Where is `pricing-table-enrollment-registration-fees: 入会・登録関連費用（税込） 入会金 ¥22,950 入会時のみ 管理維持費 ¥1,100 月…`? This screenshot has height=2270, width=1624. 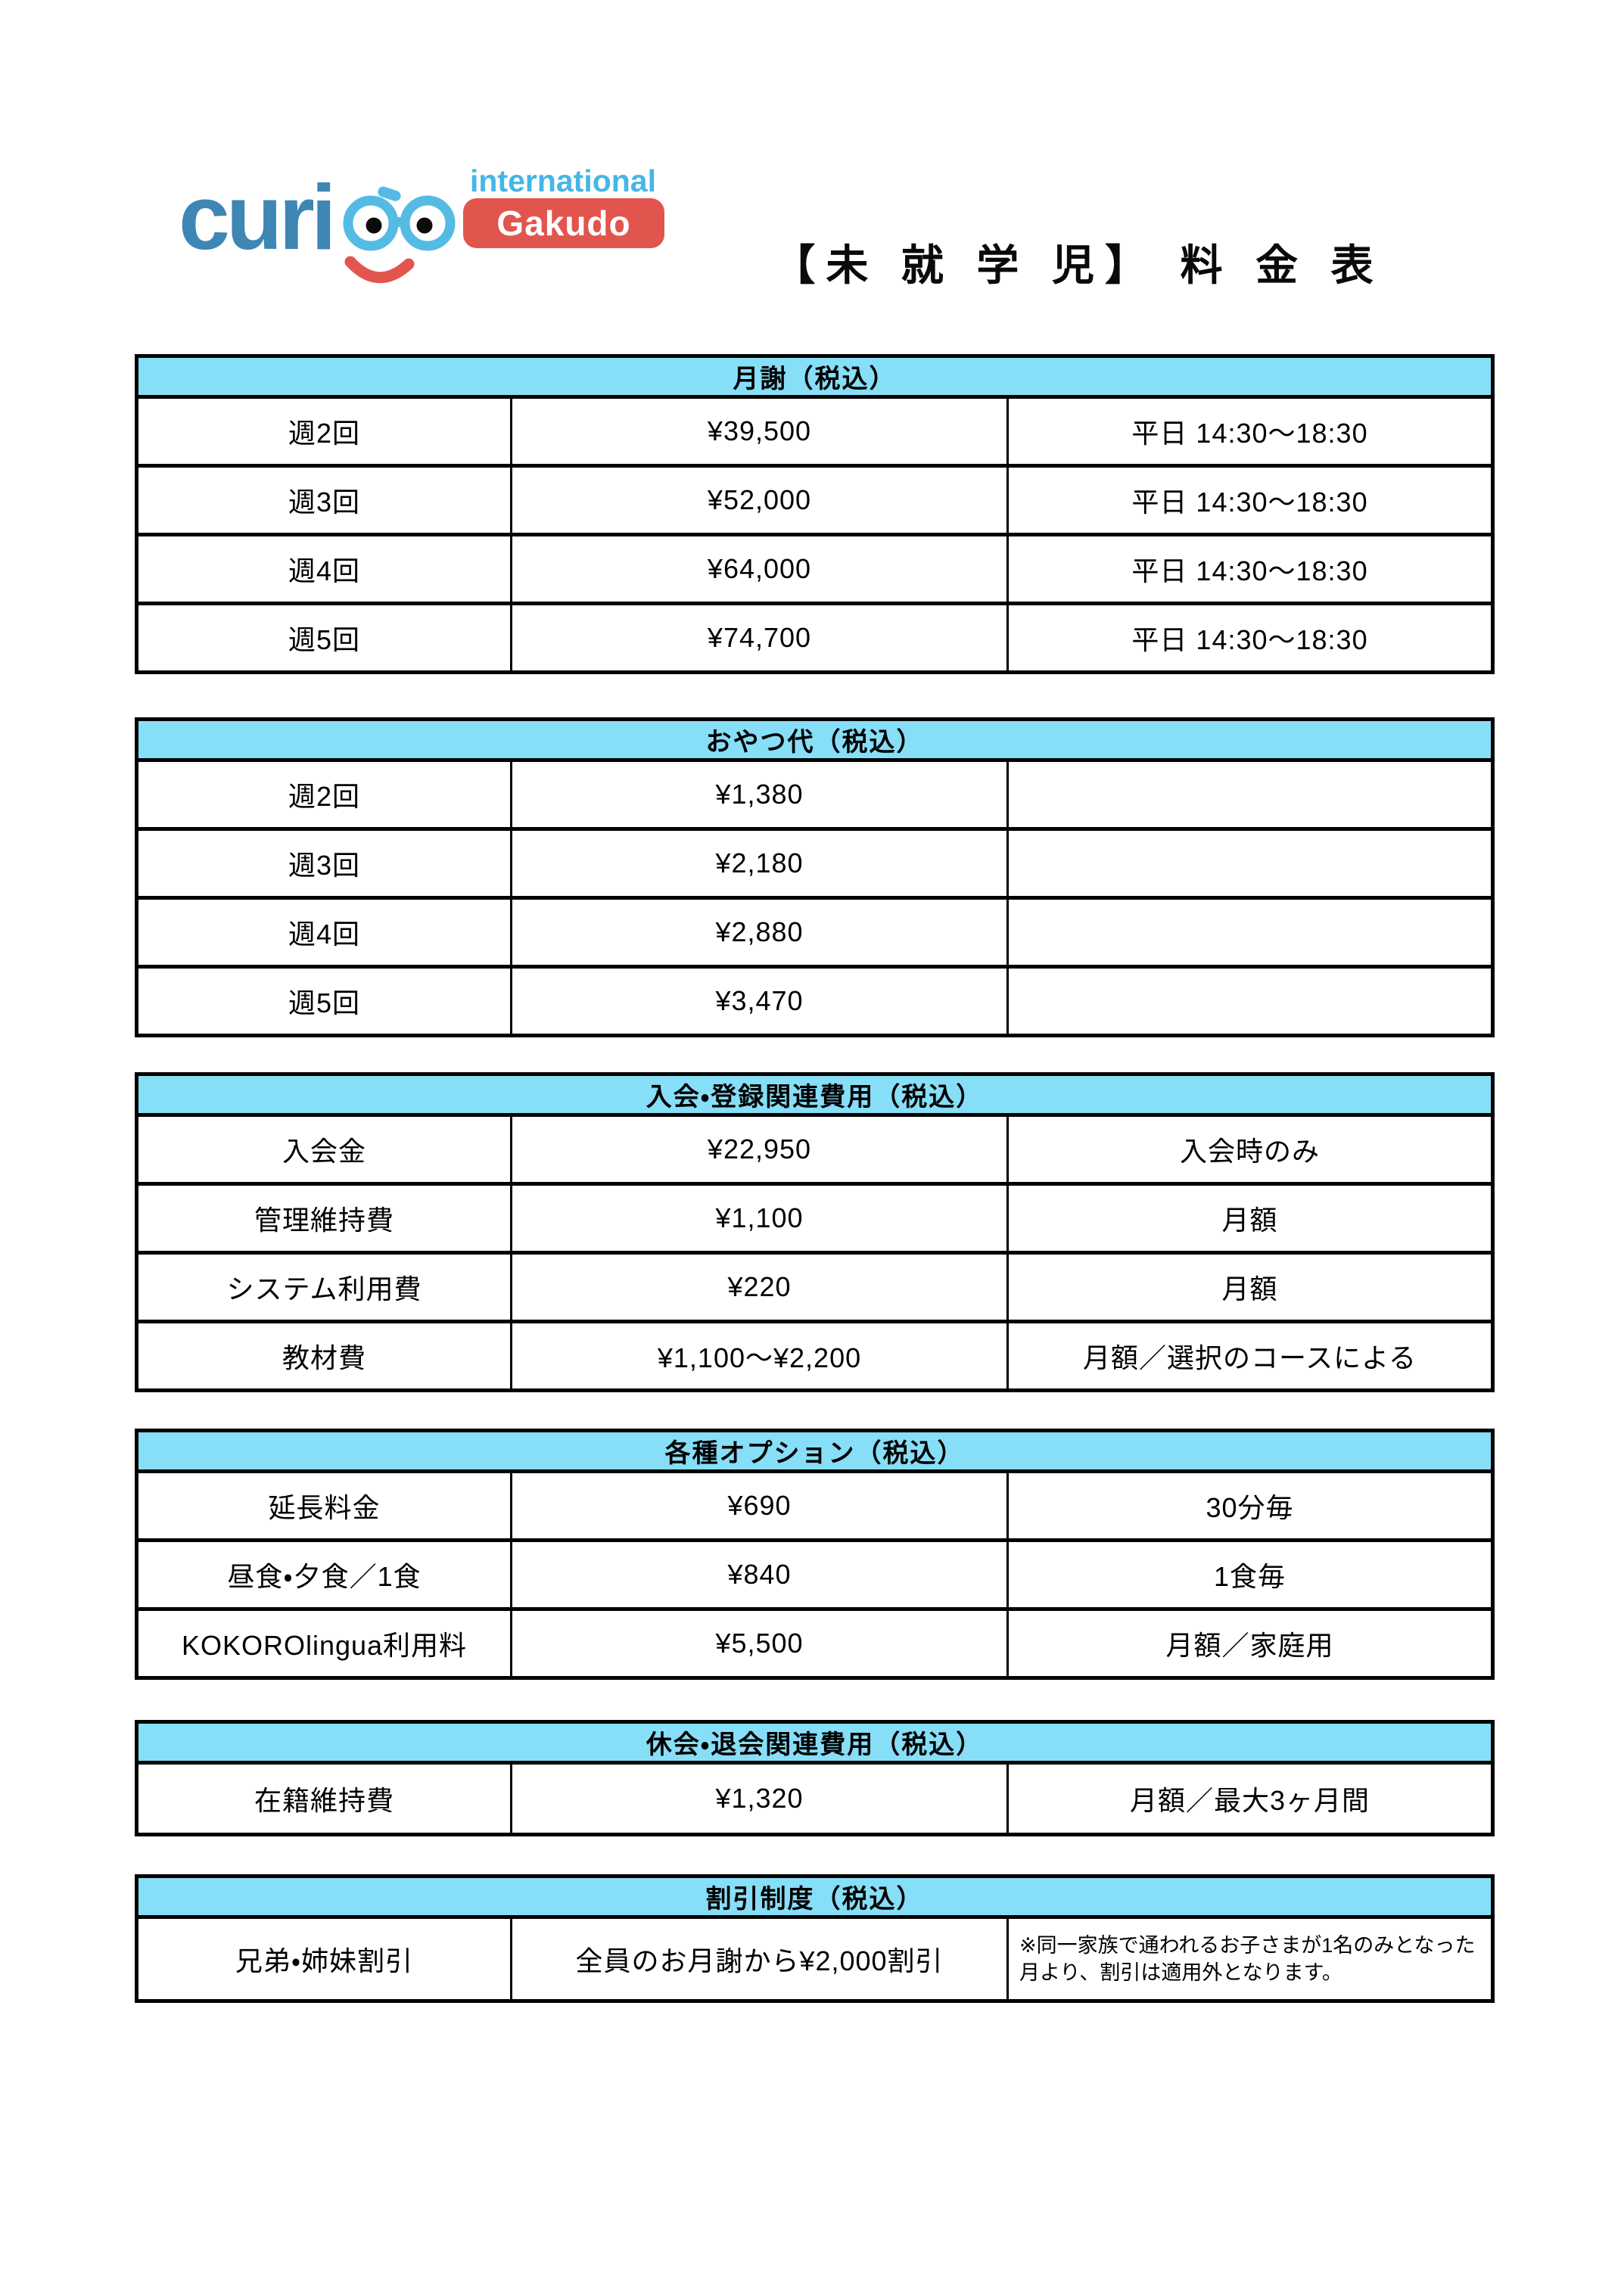 pricing-table-enrollment-registration-fees: 入会・登録関連費用（税込） 入会金 ¥22,950 入会時のみ 管理維持費 ¥1,100 月… is located at coordinates (815, 1232).